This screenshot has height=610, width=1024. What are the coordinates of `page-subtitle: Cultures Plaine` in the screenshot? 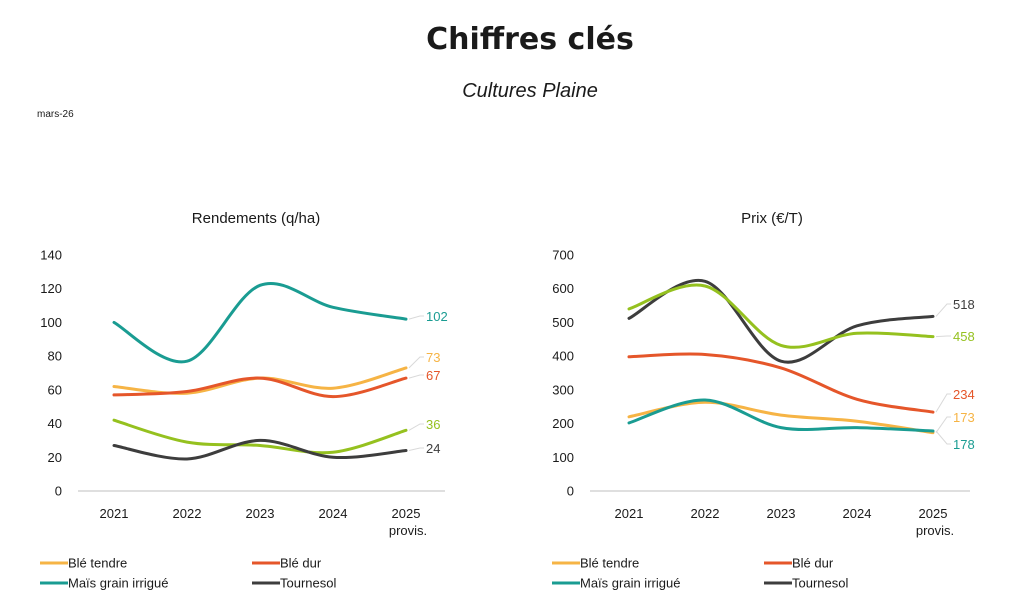 It's located at (530, 91).